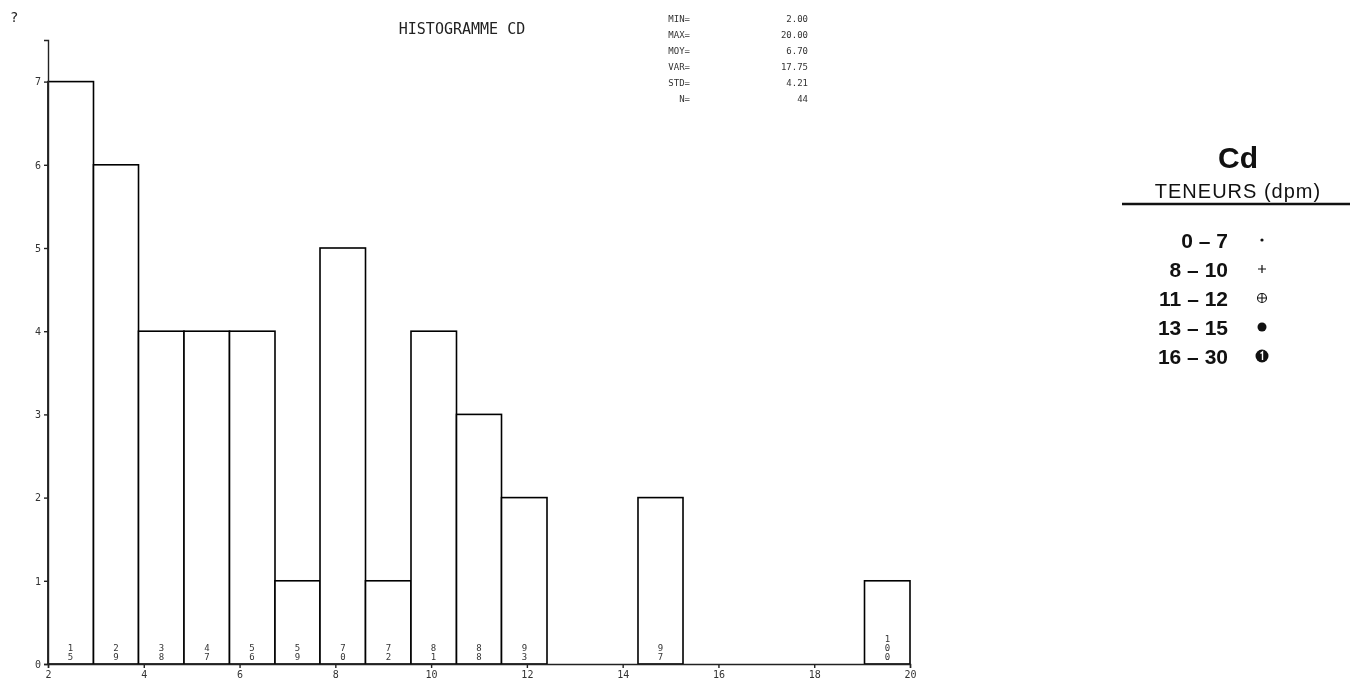 This screenshot has width=1353, height=681. Describe the element at coordinates (1193, 298) in the screenshot. I see `text: 11 – 12` at that location.